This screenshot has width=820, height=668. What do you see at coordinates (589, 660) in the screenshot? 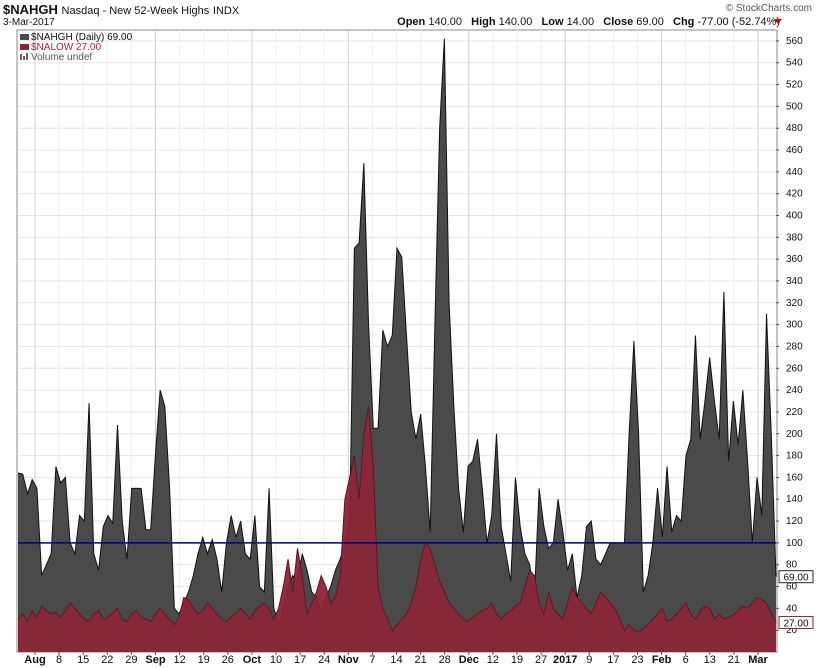
I see `x-tick-label: 9` at bounding box center [589, 660].